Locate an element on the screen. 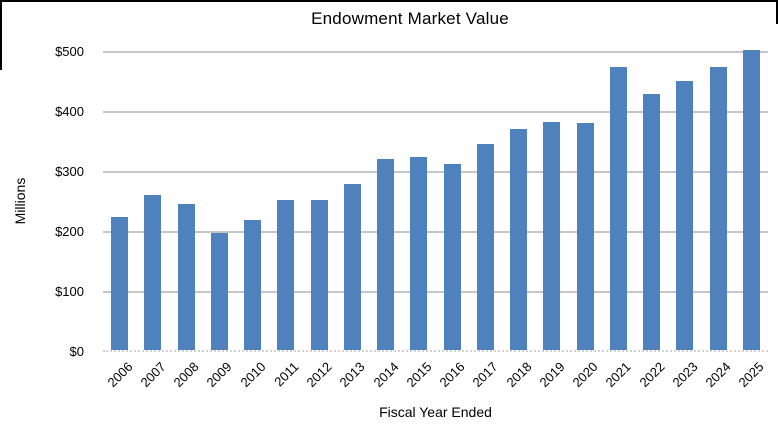  bar-2020 is located at coordinates (585, 236).